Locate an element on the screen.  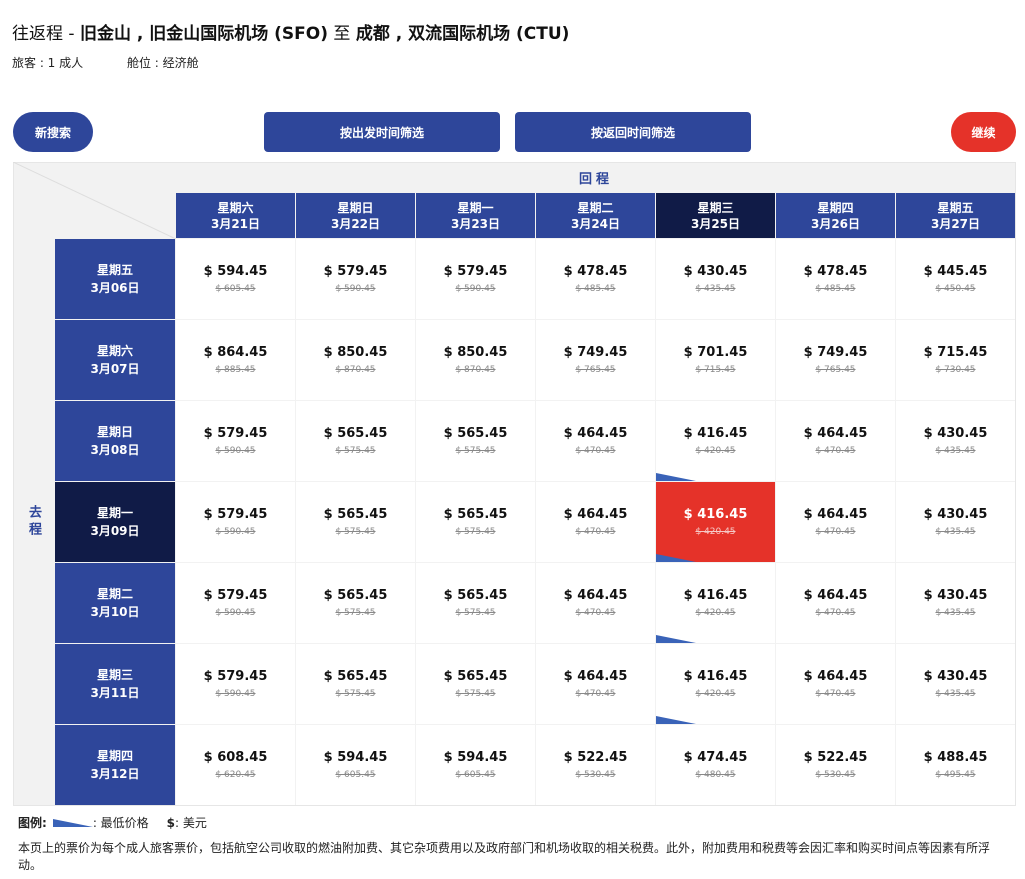
departure-date-header: 星期日 3月08日 is located at coordinates (115, 441).